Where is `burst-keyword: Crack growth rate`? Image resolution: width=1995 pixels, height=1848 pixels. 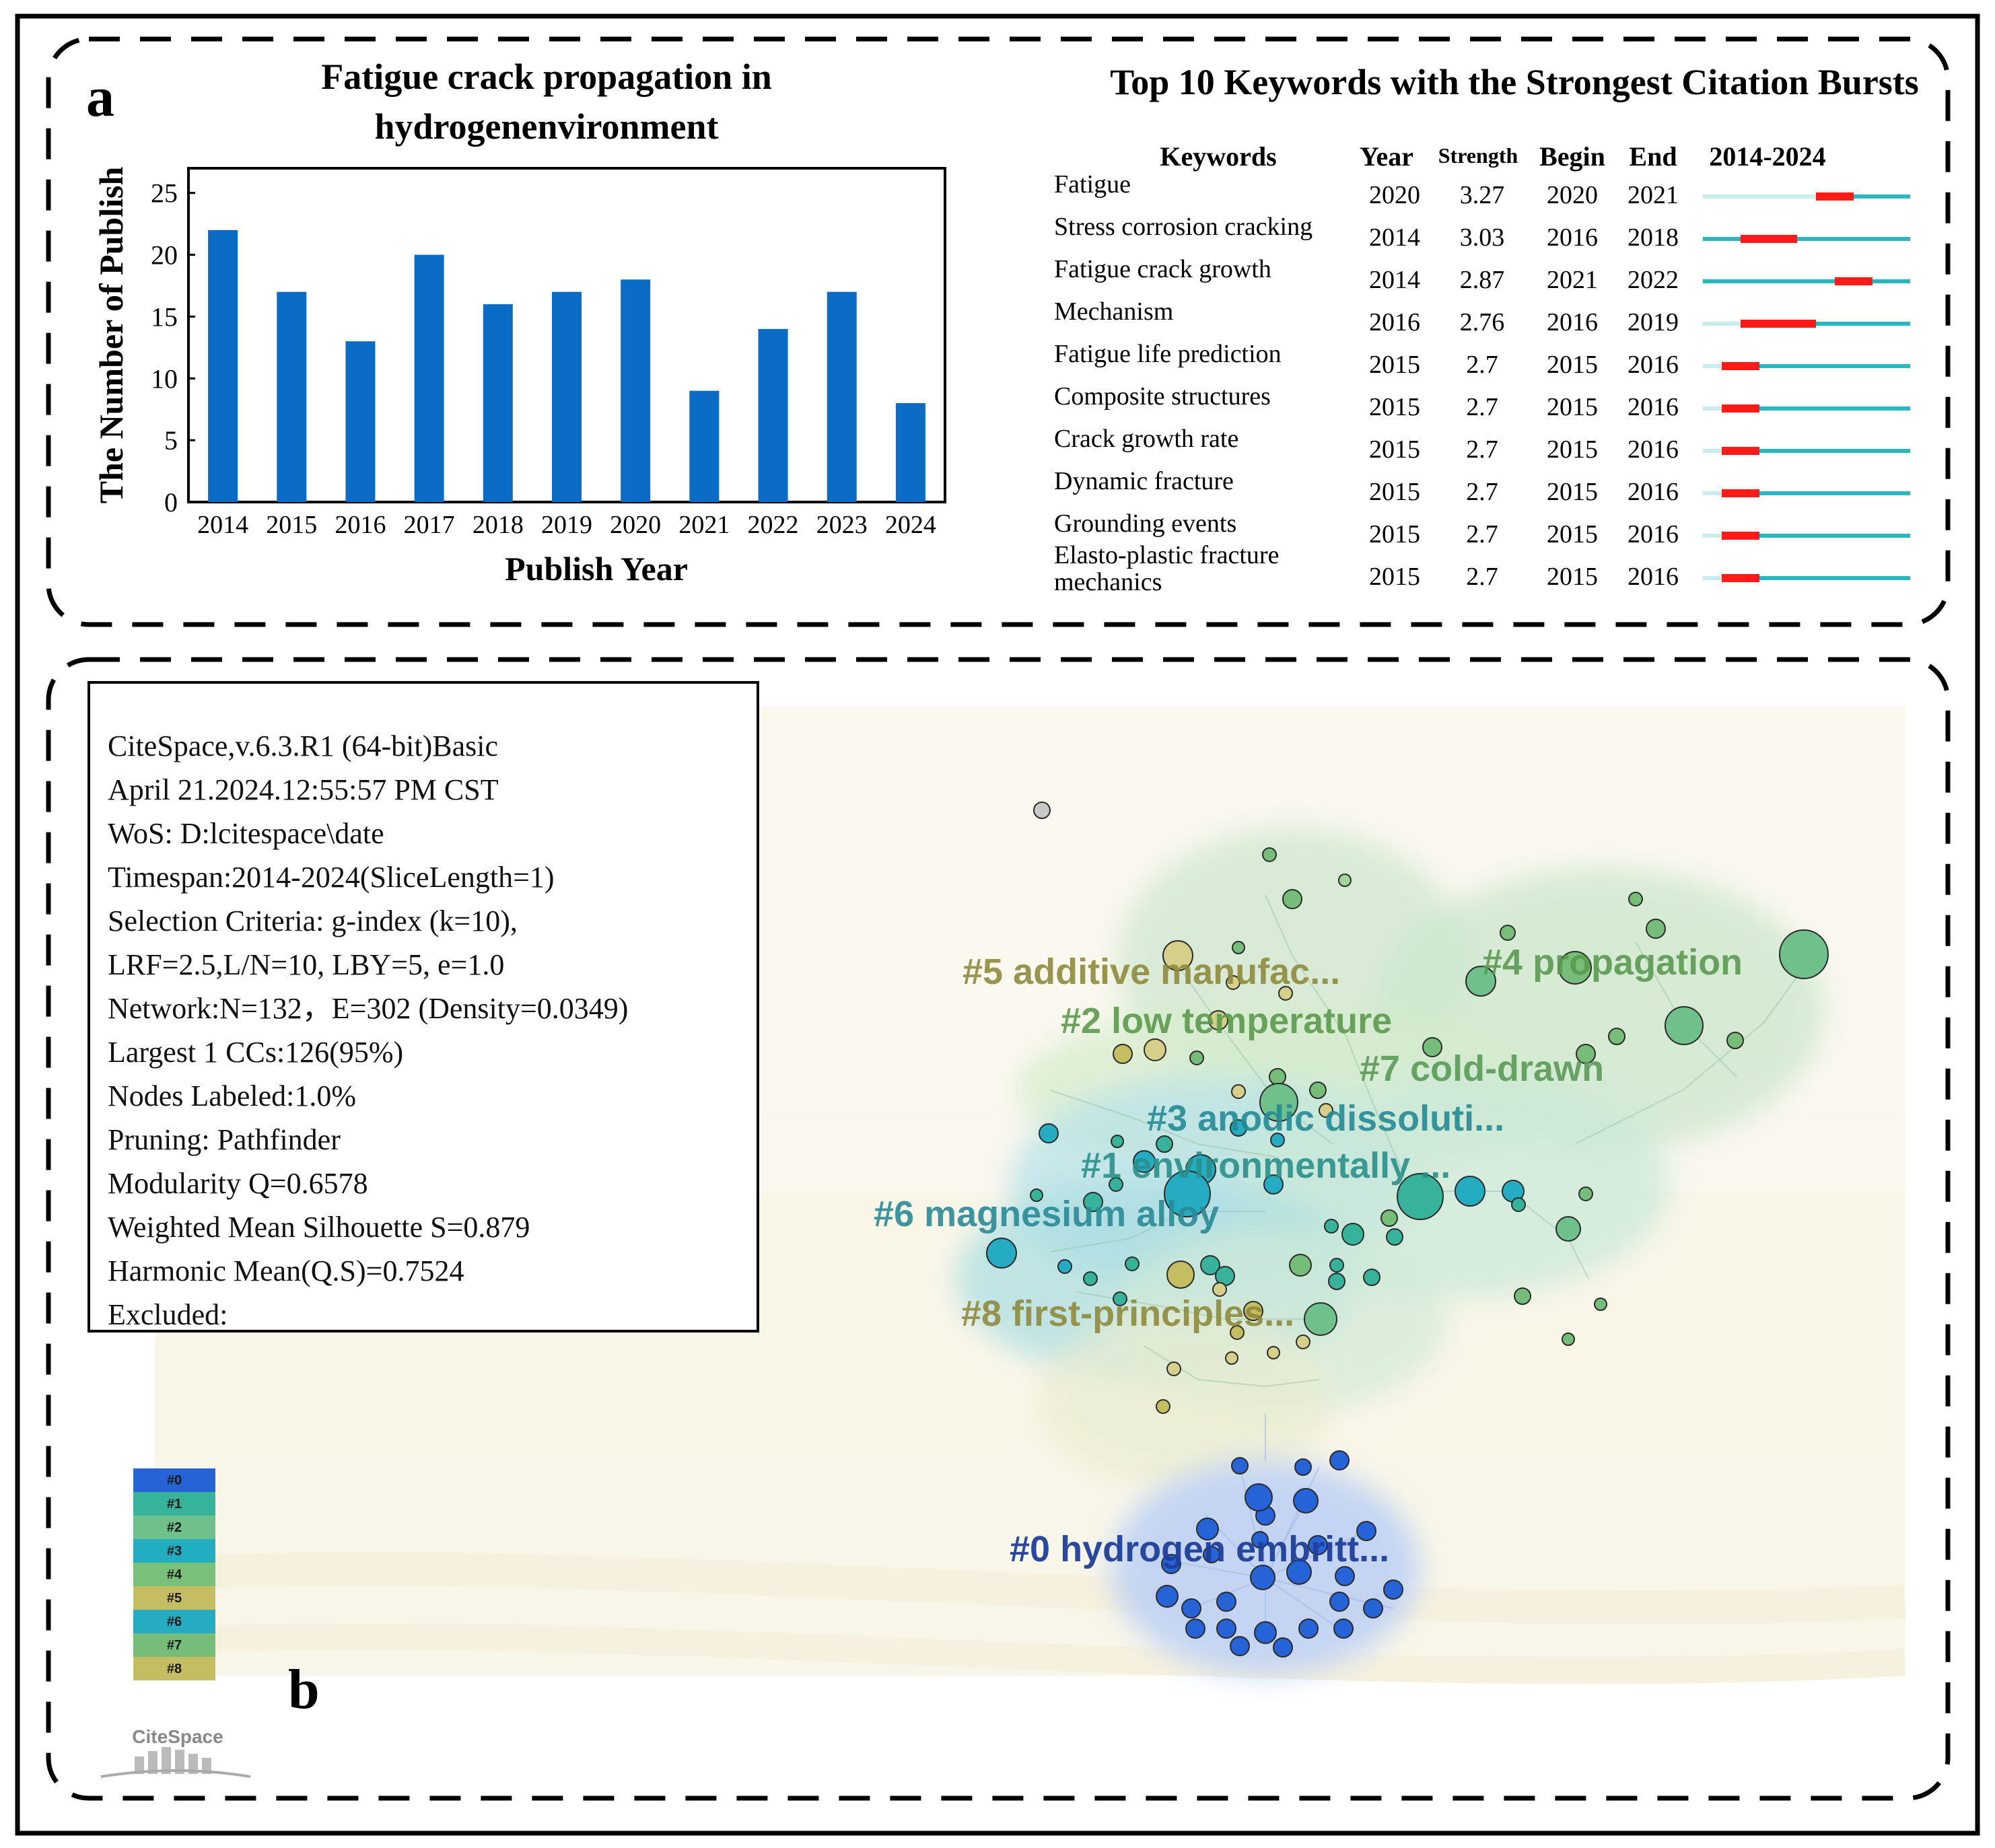
burst-keyword: Crack growth rate is located at coordinates (1146, 439).